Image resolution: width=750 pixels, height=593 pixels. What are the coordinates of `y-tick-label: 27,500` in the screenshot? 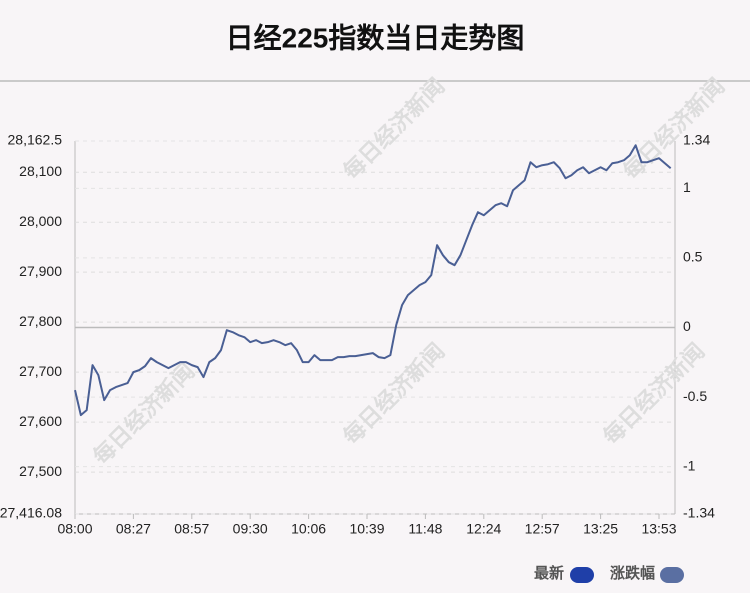 It's located at (40, 471).